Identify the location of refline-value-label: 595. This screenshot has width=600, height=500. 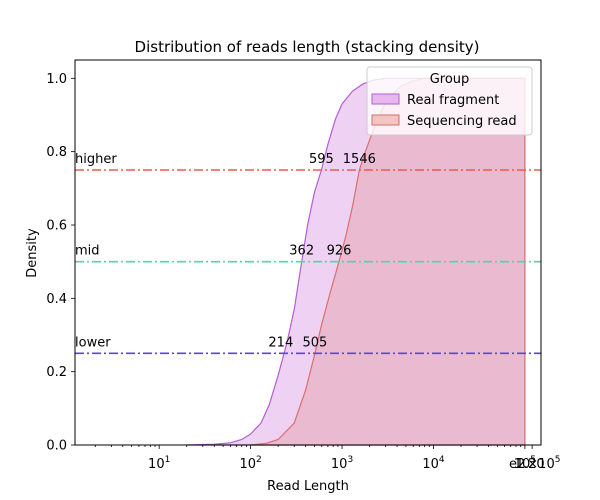
(321, 159).